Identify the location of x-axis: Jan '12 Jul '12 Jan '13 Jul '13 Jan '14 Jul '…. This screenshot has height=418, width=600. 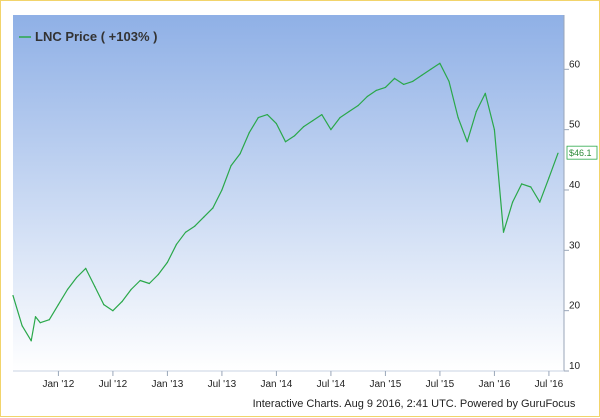
(288, 380).